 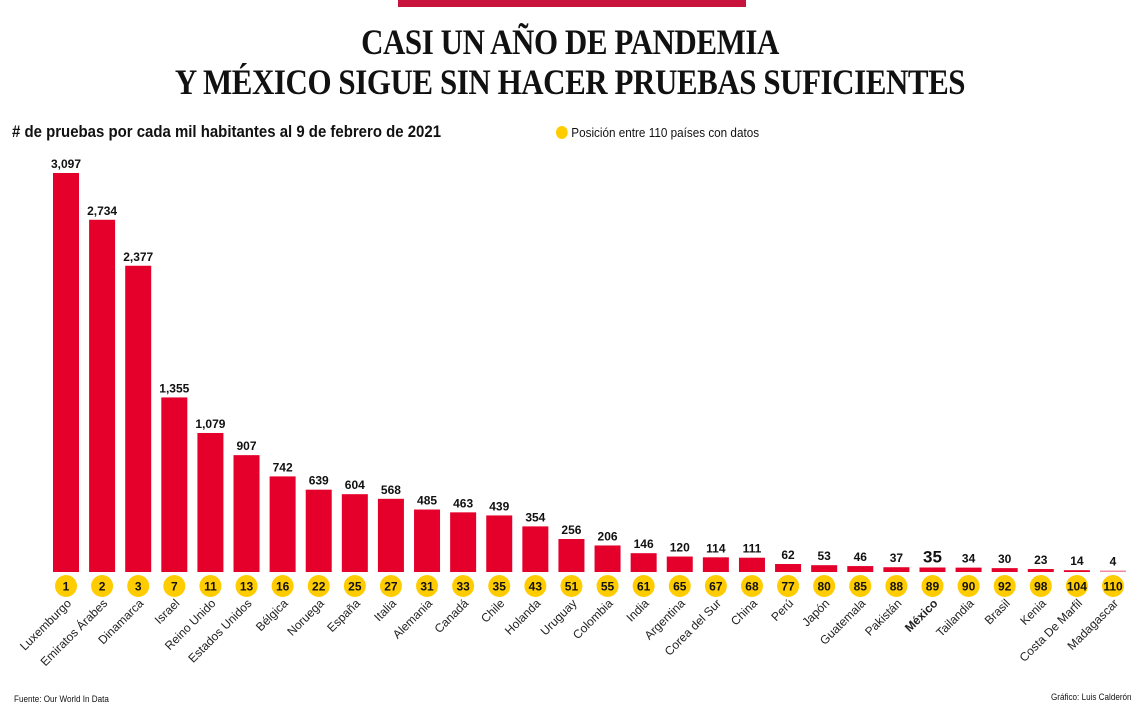 I want to click on rank-label: 61, so click(x=644, y=587).